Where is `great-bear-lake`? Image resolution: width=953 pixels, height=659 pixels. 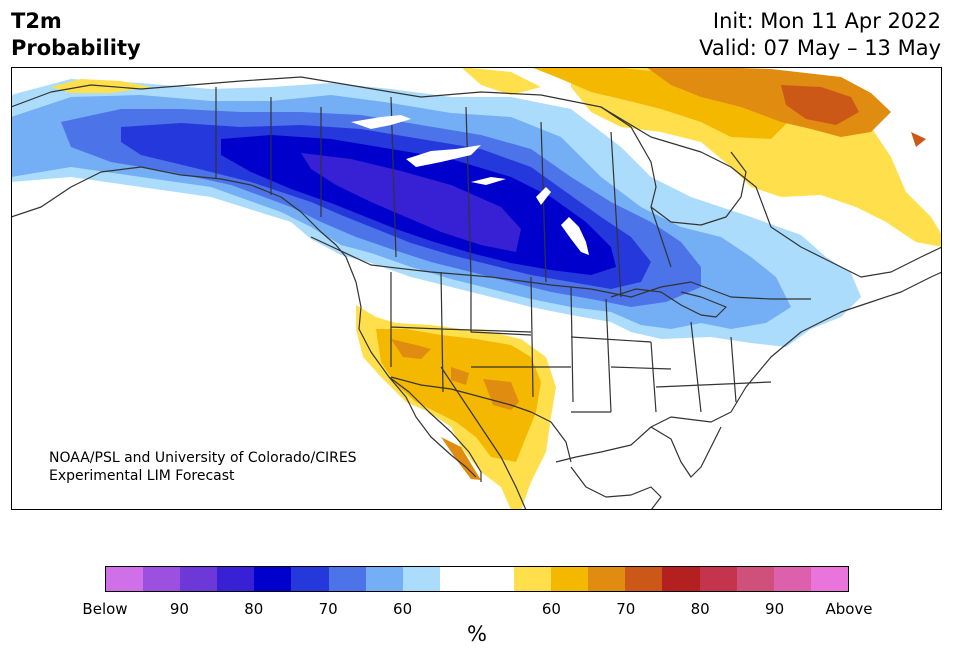
great-bear-lake is located at coordinates (381, 122).